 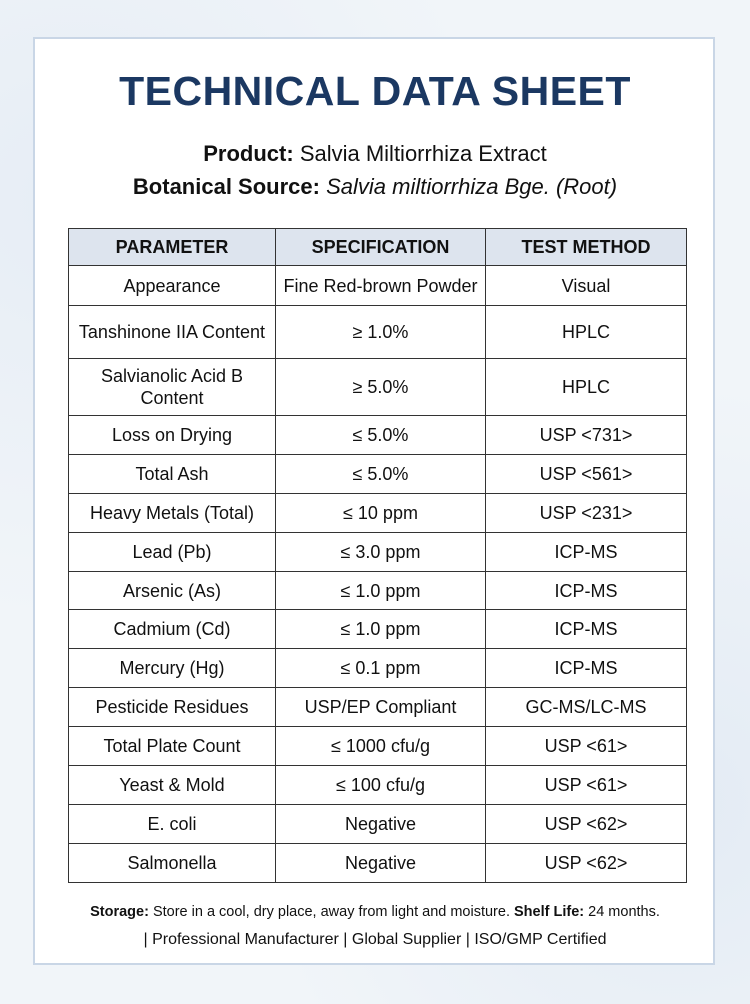 What do you see at coordinates (172, 707) in the screenshot?
I see `cell: Pesticide Residues` at bounding box center [172, 707].